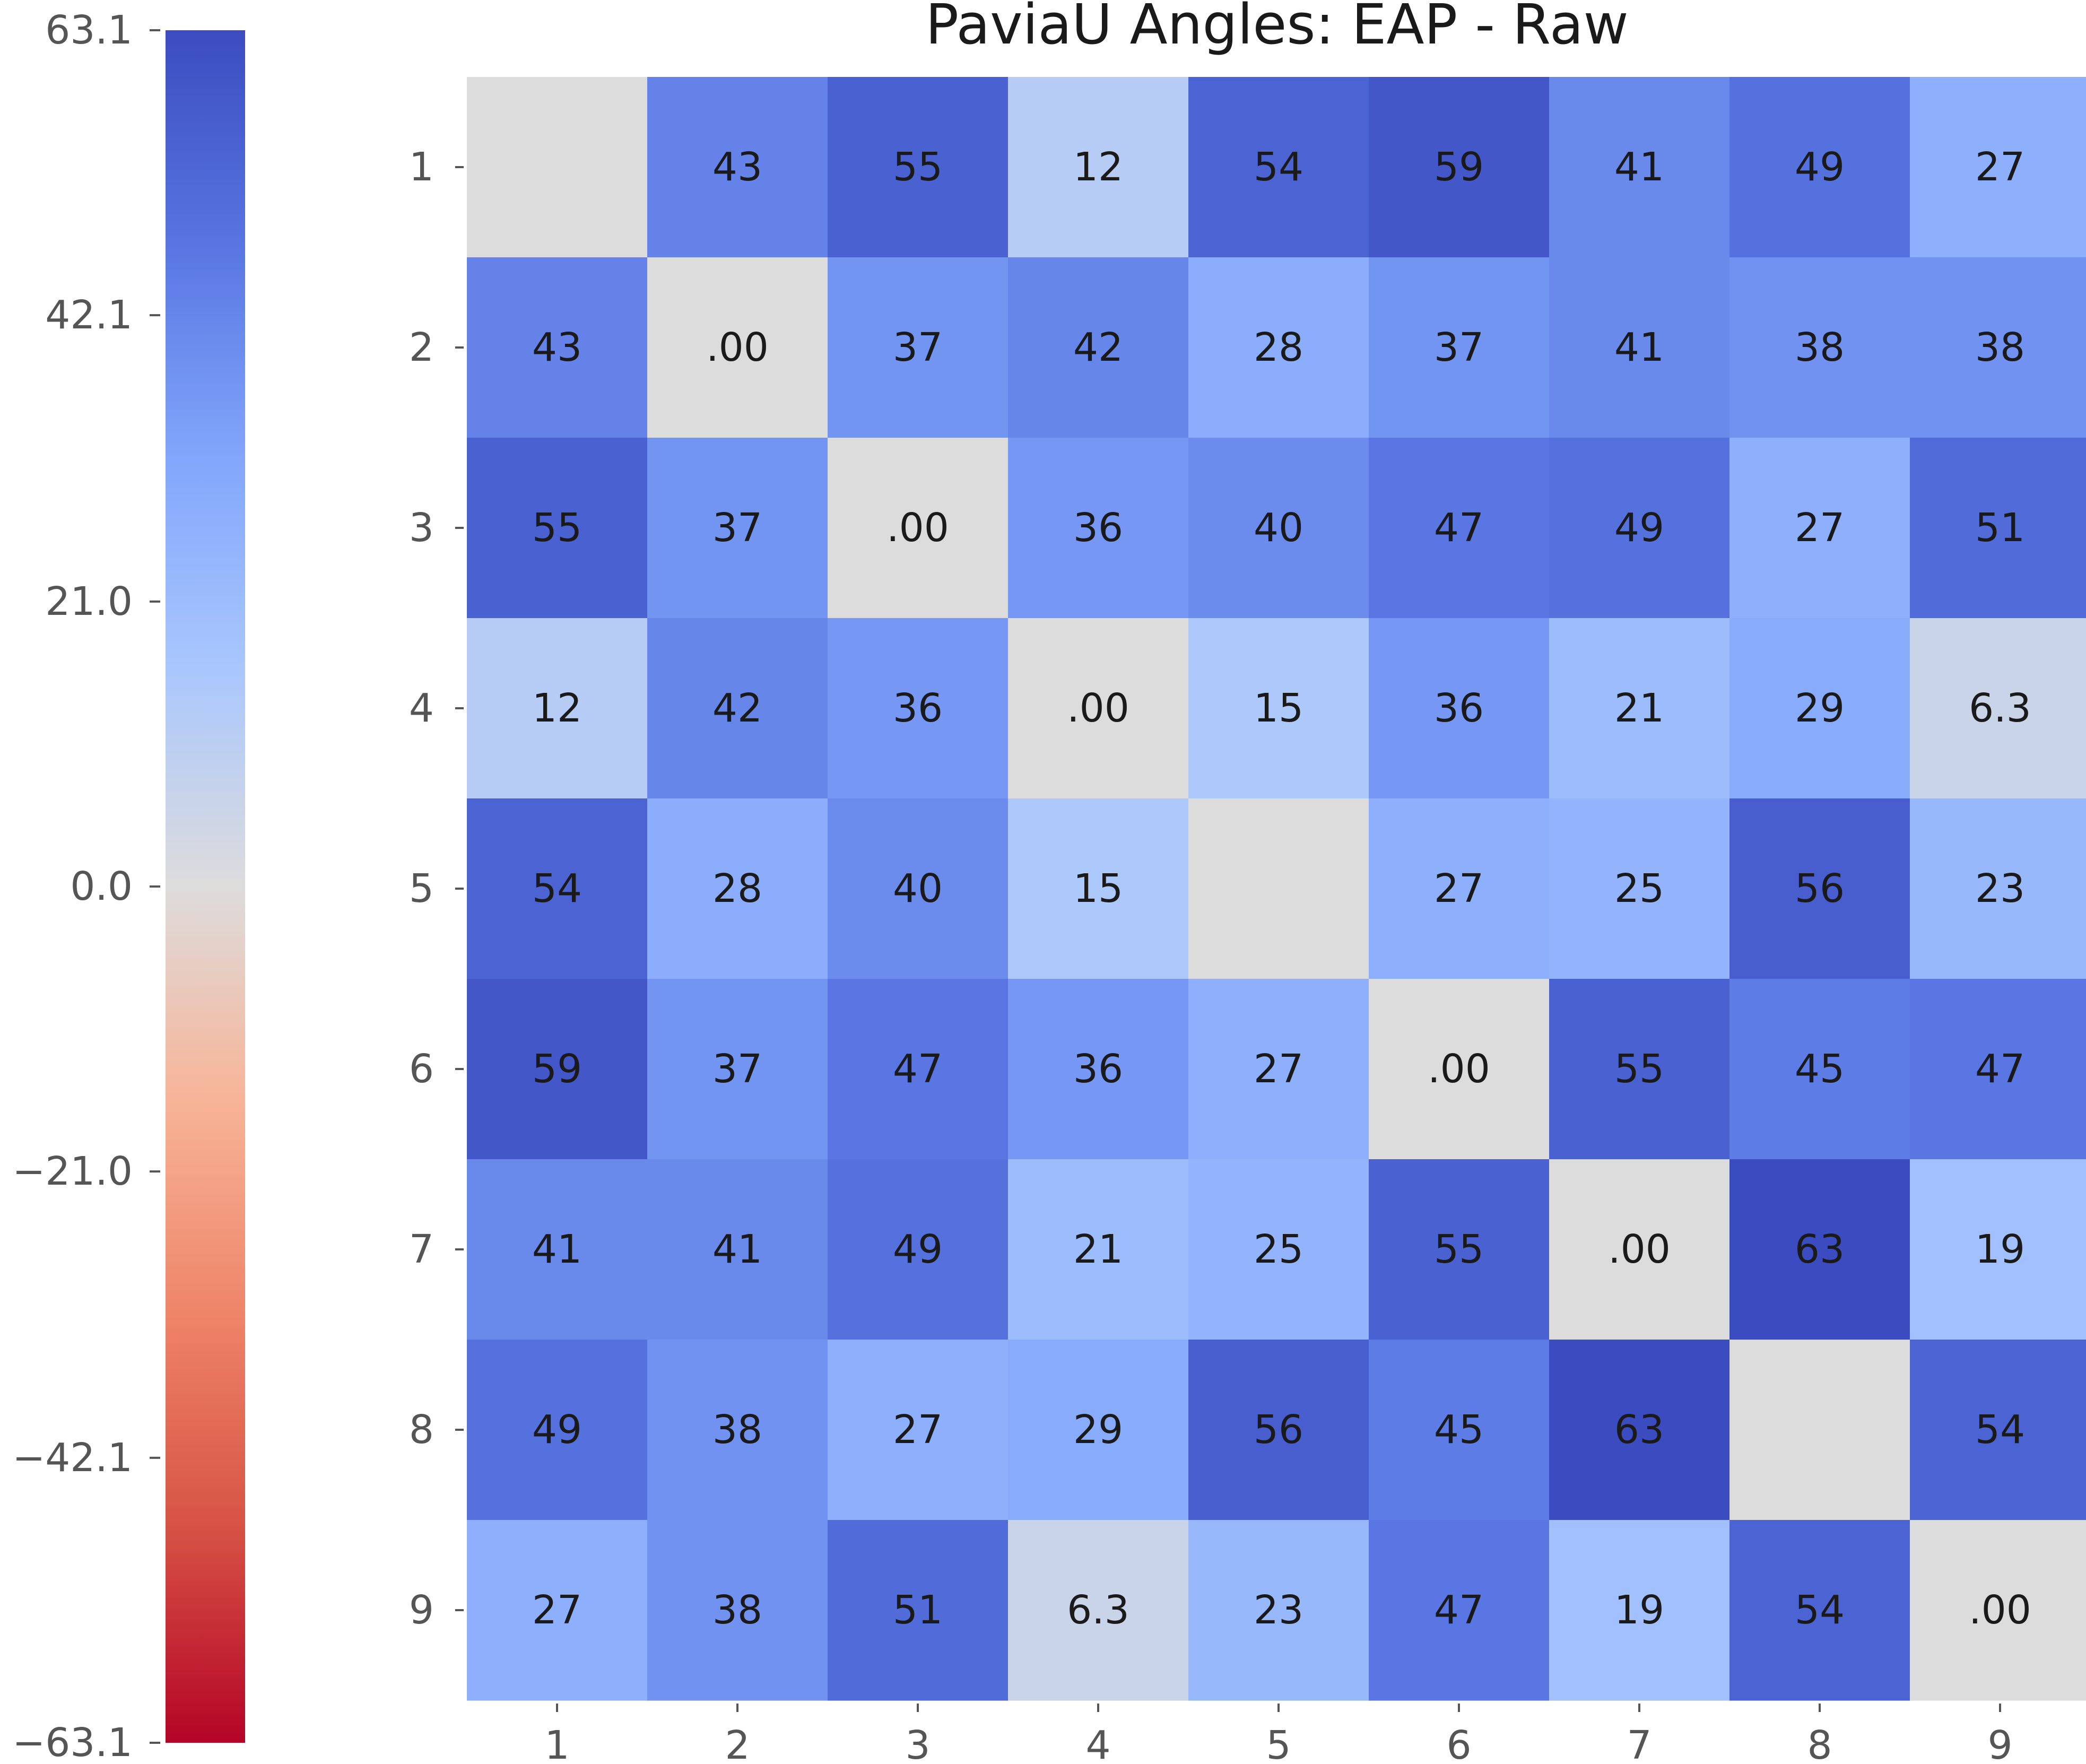 The image size is (2086, 1764). I want to click on heatmap-cell-r2-c7, so click(1639, 347).